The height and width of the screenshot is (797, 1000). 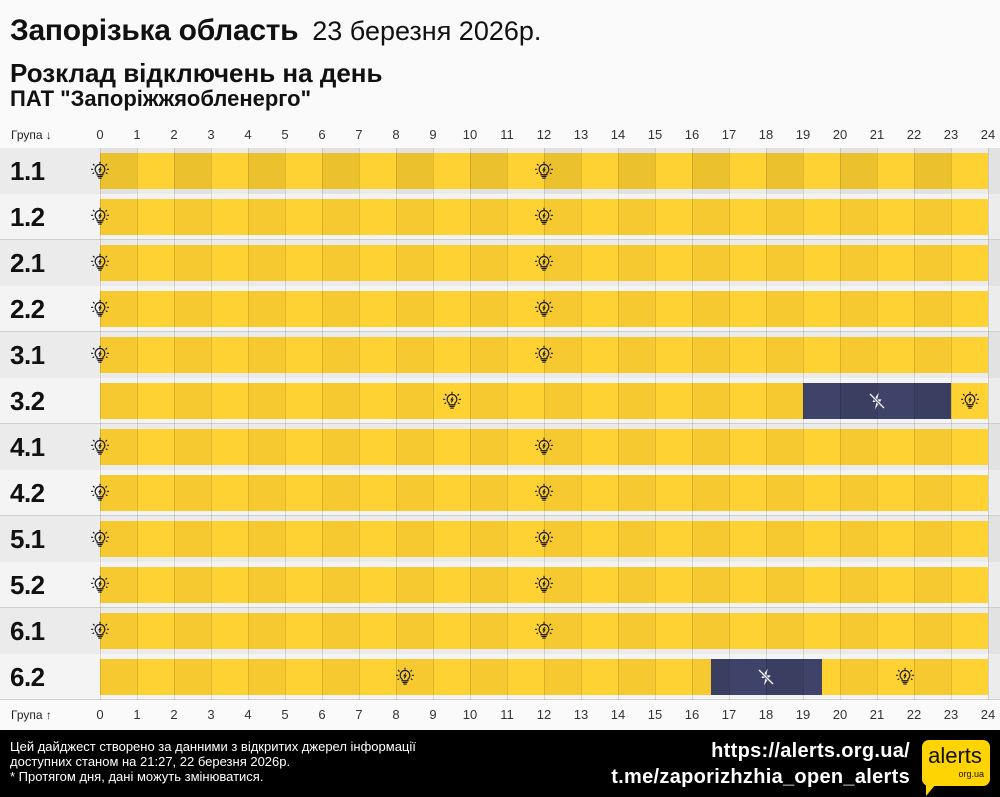 I want to click on group-label: 4.1, so click(x=27, y=447).